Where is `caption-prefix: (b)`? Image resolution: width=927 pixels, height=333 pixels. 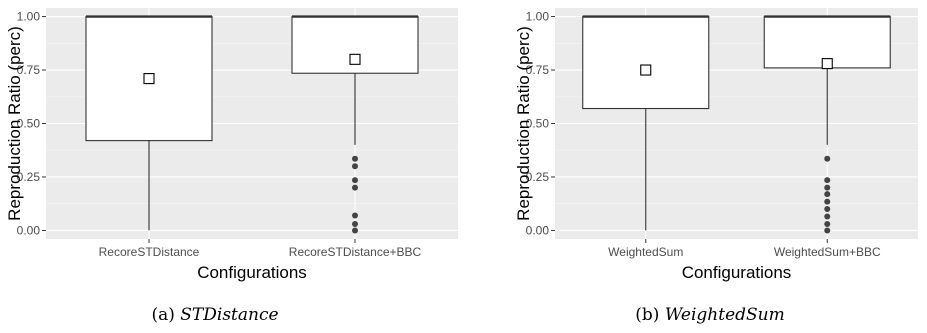
caption-prefix: (b) is located at coordinates (650, 315).